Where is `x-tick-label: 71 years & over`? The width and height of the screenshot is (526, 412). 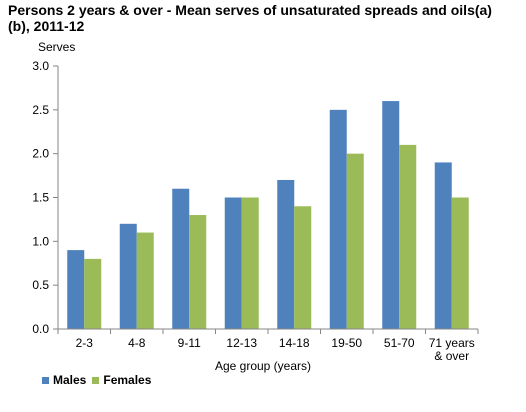 x-tick-label: 71 years & over is located at coordinates (452, 349).